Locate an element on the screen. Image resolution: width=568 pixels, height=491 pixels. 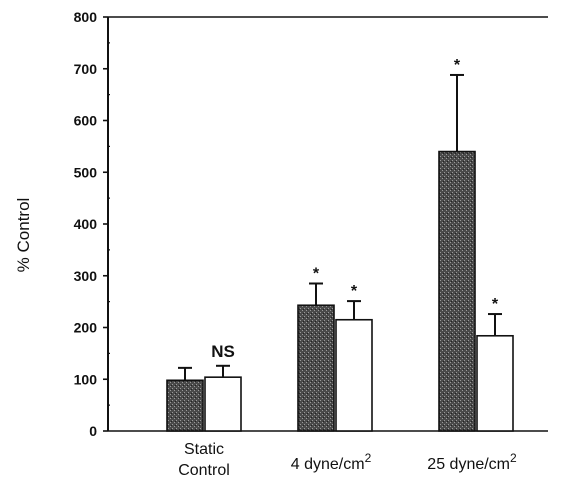
y-tick-label: 500 is located at coordinates (86, 172).